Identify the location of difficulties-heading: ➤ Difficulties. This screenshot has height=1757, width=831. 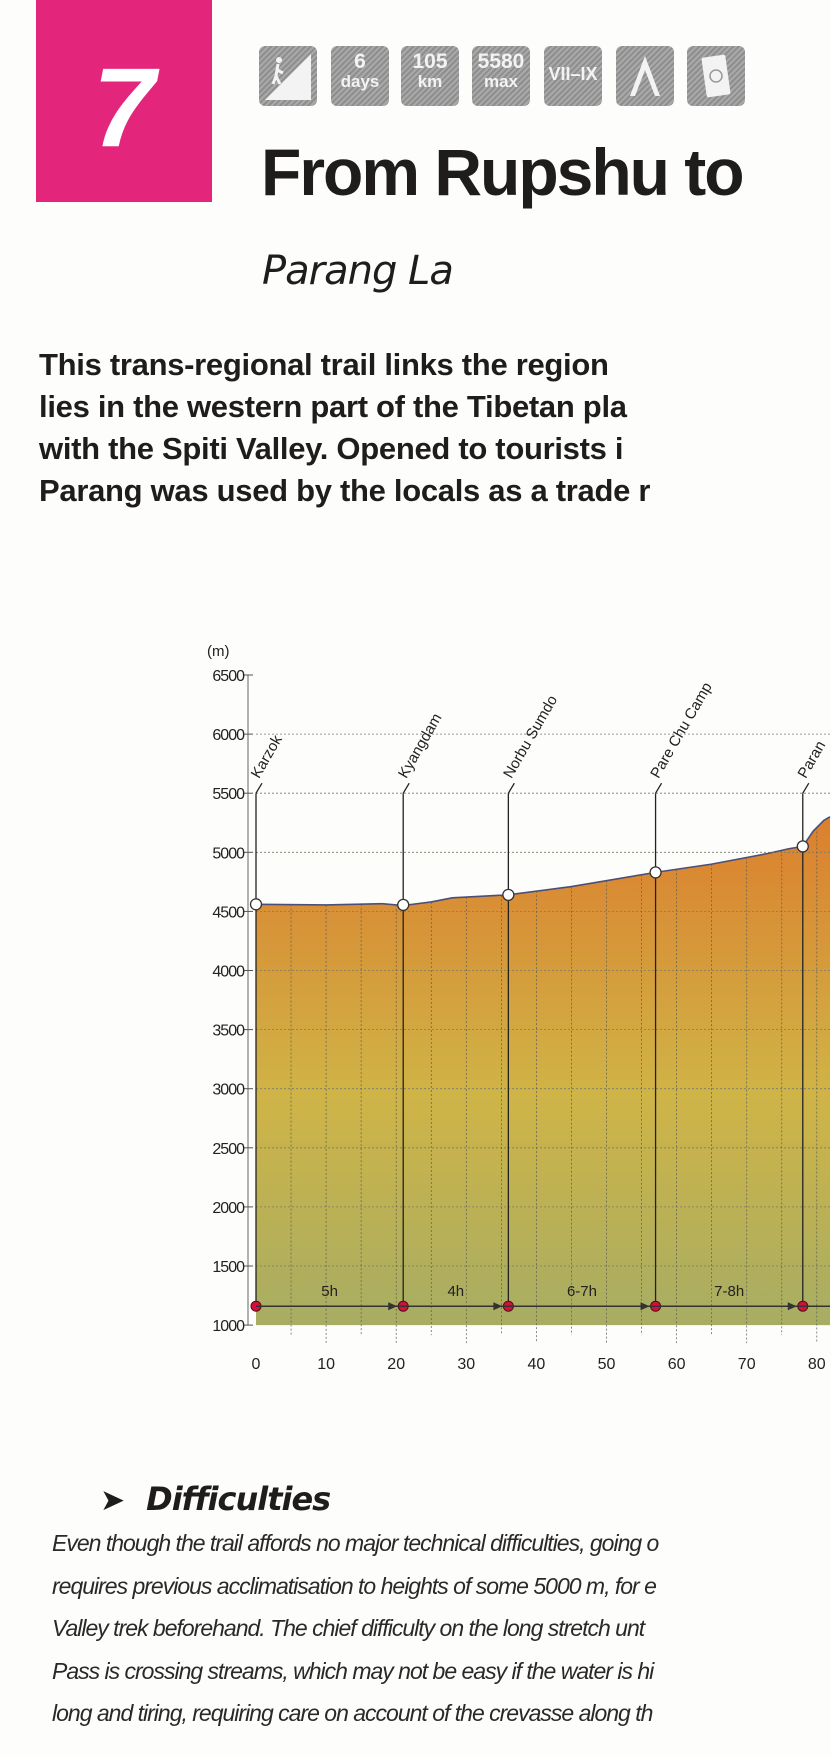
(215, 1499).